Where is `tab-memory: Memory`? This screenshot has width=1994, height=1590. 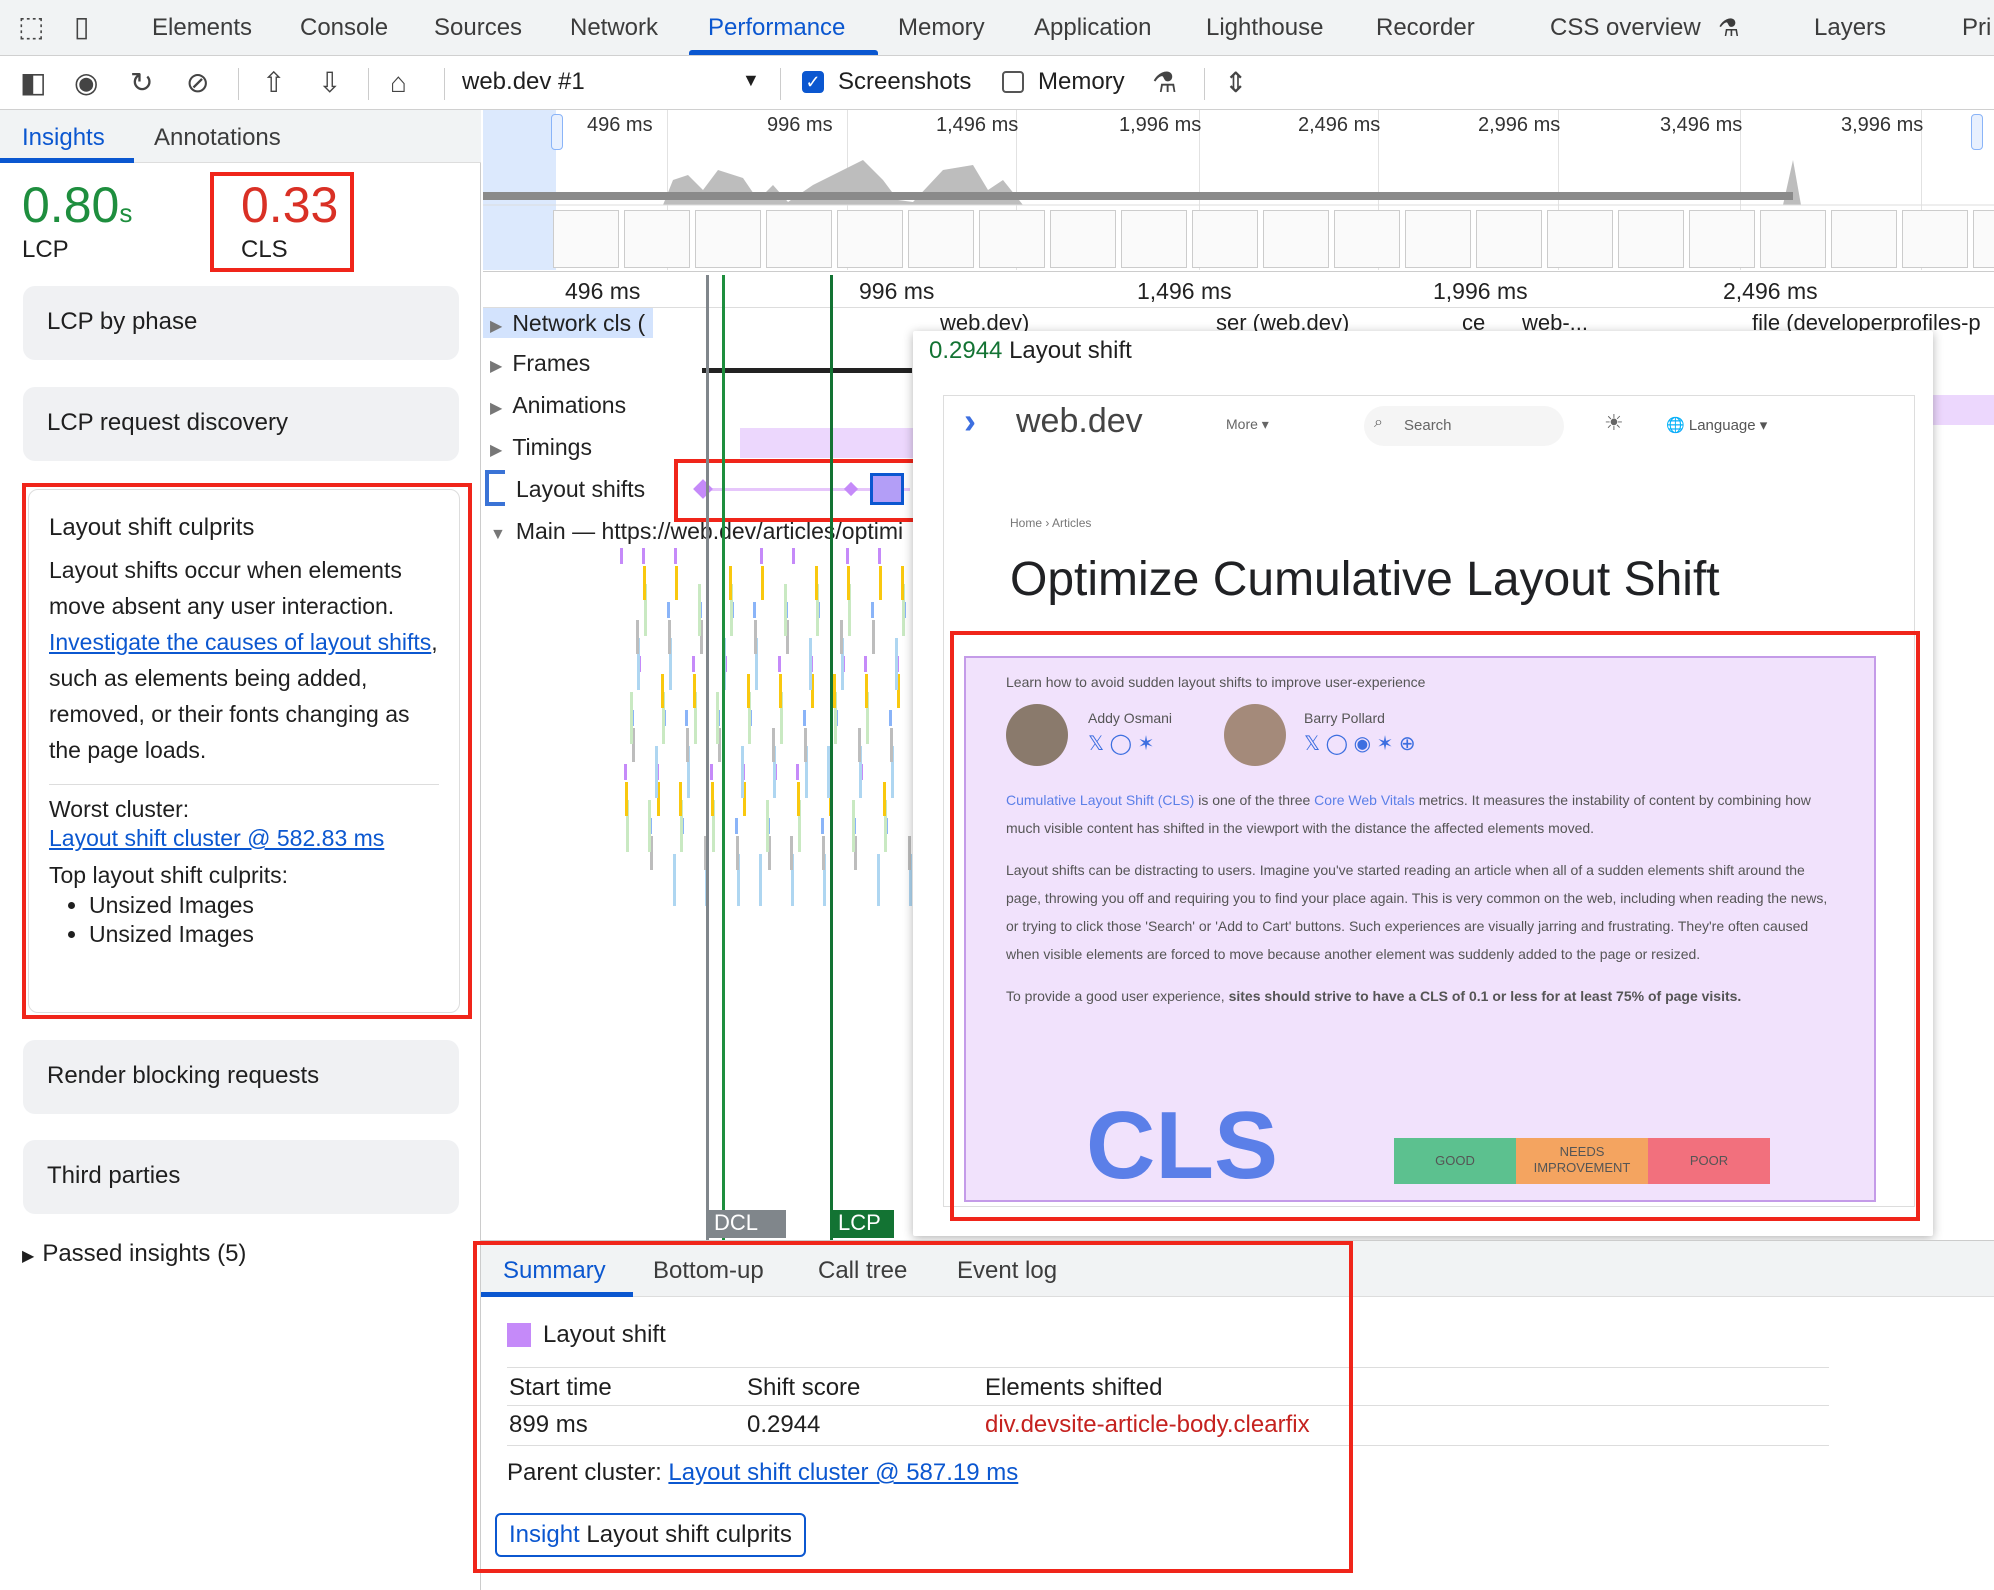 tab-memory: Memory is located at coordinates (941, 27).